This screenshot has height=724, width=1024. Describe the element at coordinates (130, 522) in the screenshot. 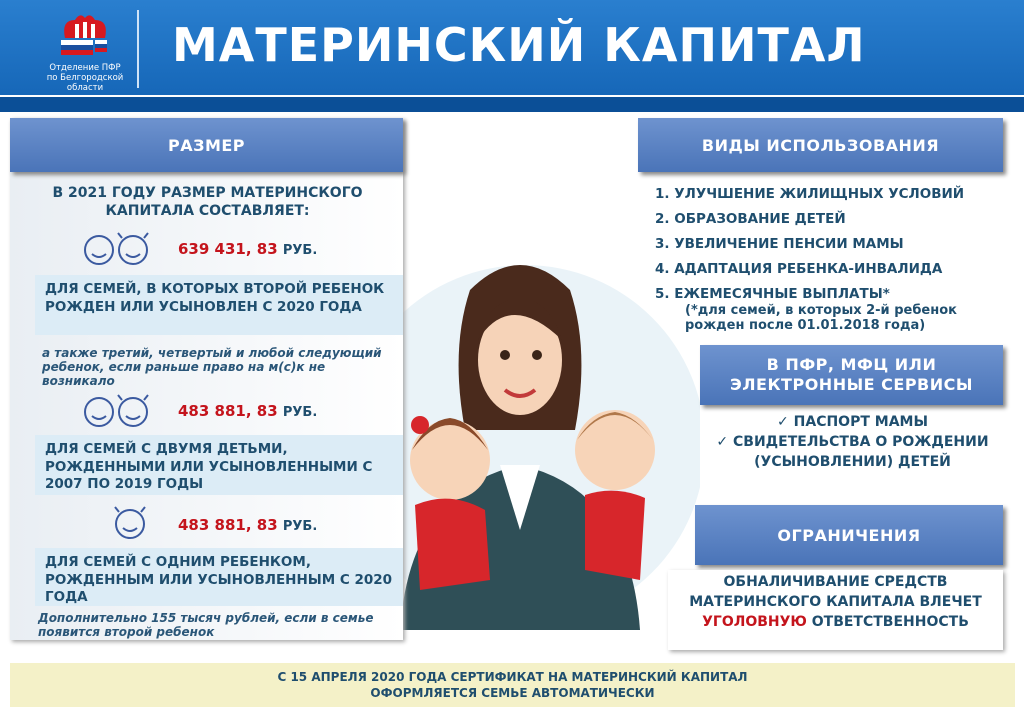

I see `girl-face-icon` at that location.